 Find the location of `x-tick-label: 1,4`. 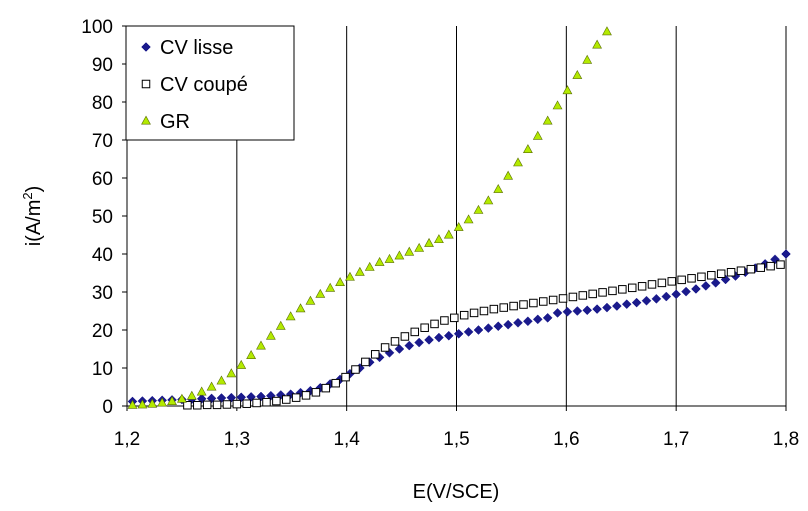

x-tick-label: 1,4 is located at coordinates (346, 439).